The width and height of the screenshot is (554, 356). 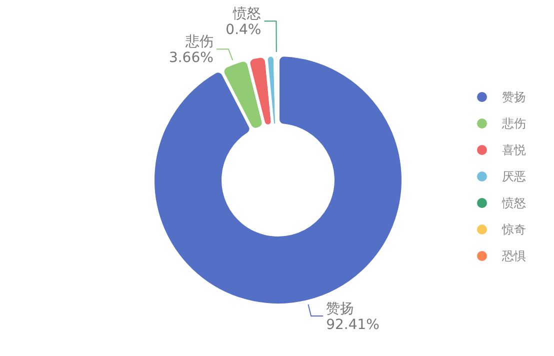 What do you see at coordinates (514, 97) in the screenshot?
I see `legend-label: 赞扬` at bounding box center [514, 97].